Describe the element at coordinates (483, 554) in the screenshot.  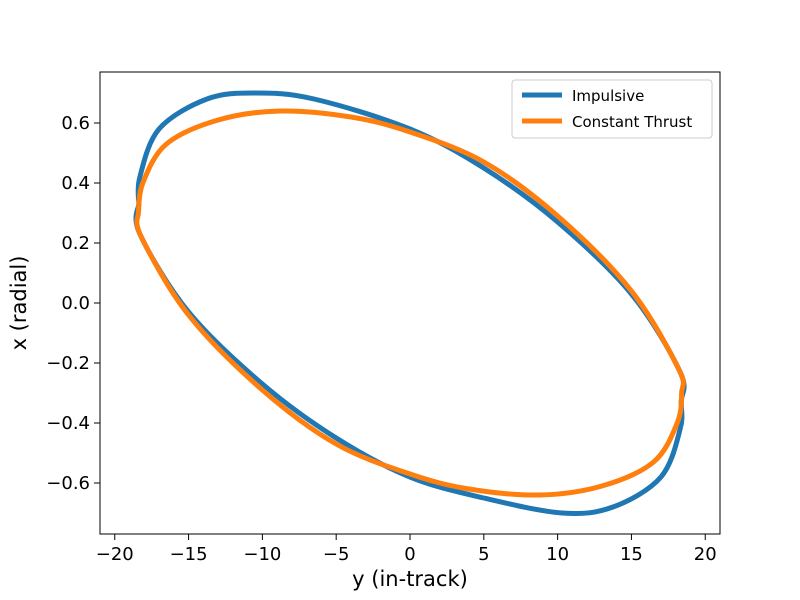
I see `x-tick-label: 5` at that location.